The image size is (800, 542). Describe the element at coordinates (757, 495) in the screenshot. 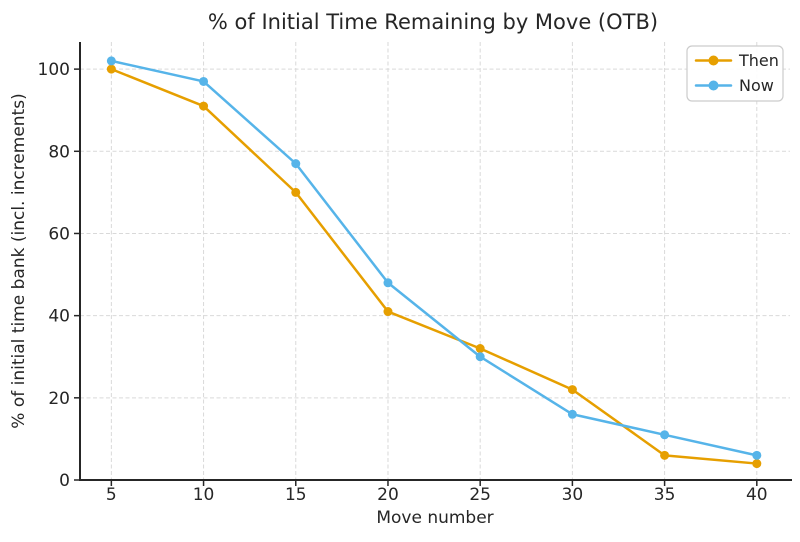

I see `x-tick-label-40: 40` at that location.